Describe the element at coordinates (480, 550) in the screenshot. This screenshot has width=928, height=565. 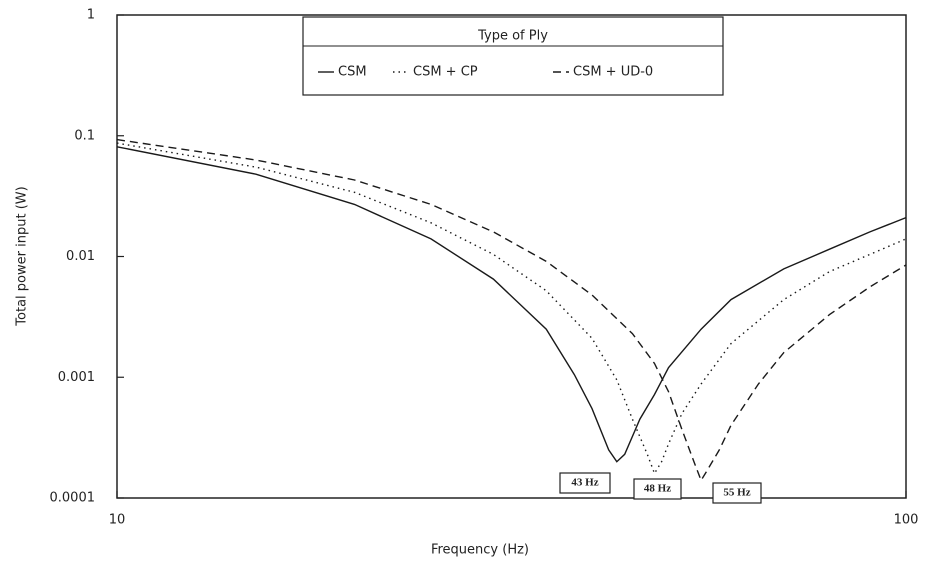
I see `x-axis-label: Frequency (Hz)` at that location.